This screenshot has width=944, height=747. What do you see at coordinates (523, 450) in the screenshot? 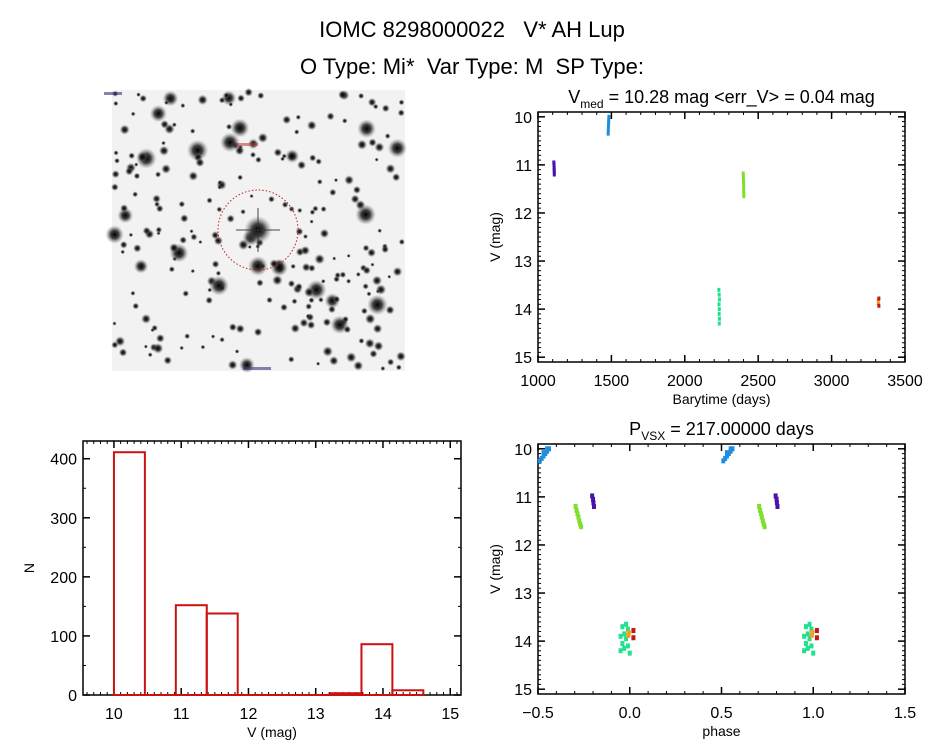
I see `y-tick-label: 10` at bounding box center [523, 450].